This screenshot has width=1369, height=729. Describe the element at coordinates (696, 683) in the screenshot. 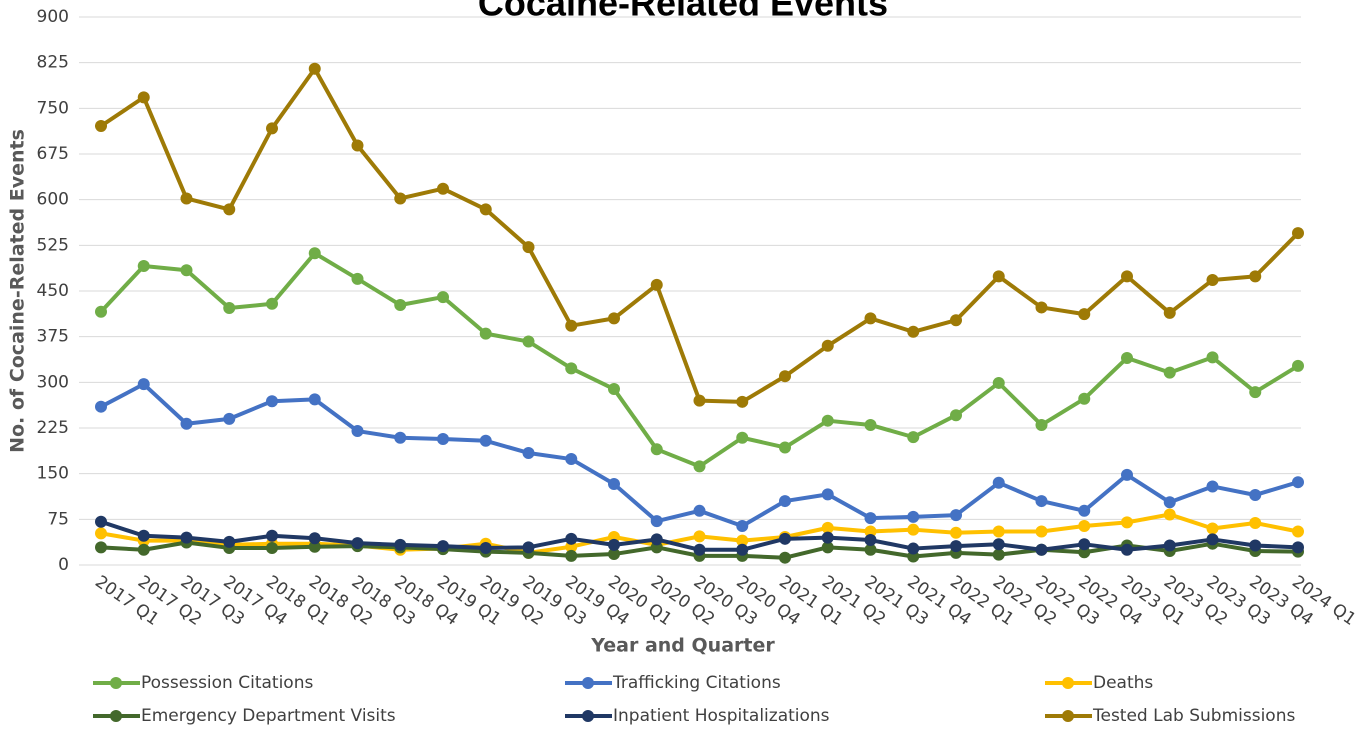

I see `legend-label: Trafficking Citations` at that location.